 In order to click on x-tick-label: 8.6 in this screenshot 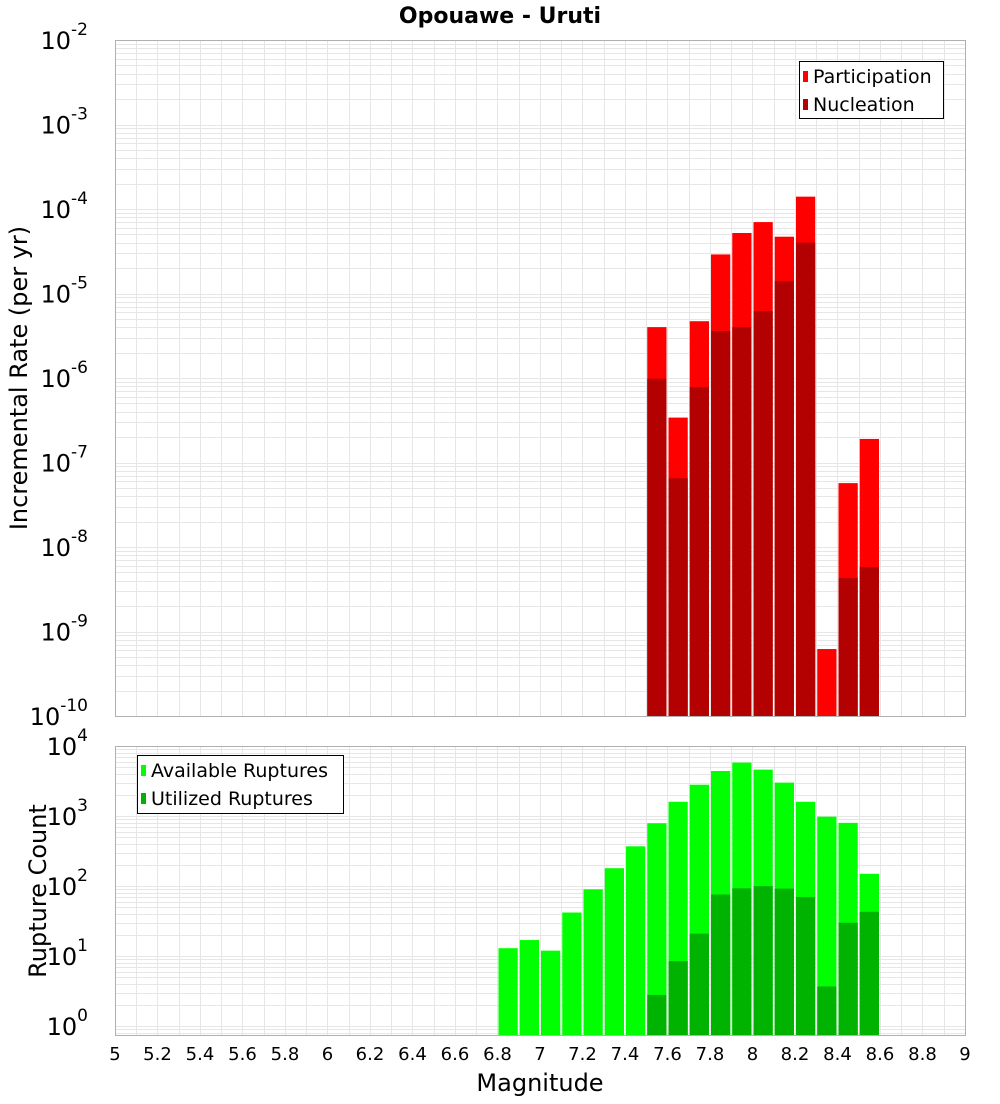, I will do `click(880, 1054)`.